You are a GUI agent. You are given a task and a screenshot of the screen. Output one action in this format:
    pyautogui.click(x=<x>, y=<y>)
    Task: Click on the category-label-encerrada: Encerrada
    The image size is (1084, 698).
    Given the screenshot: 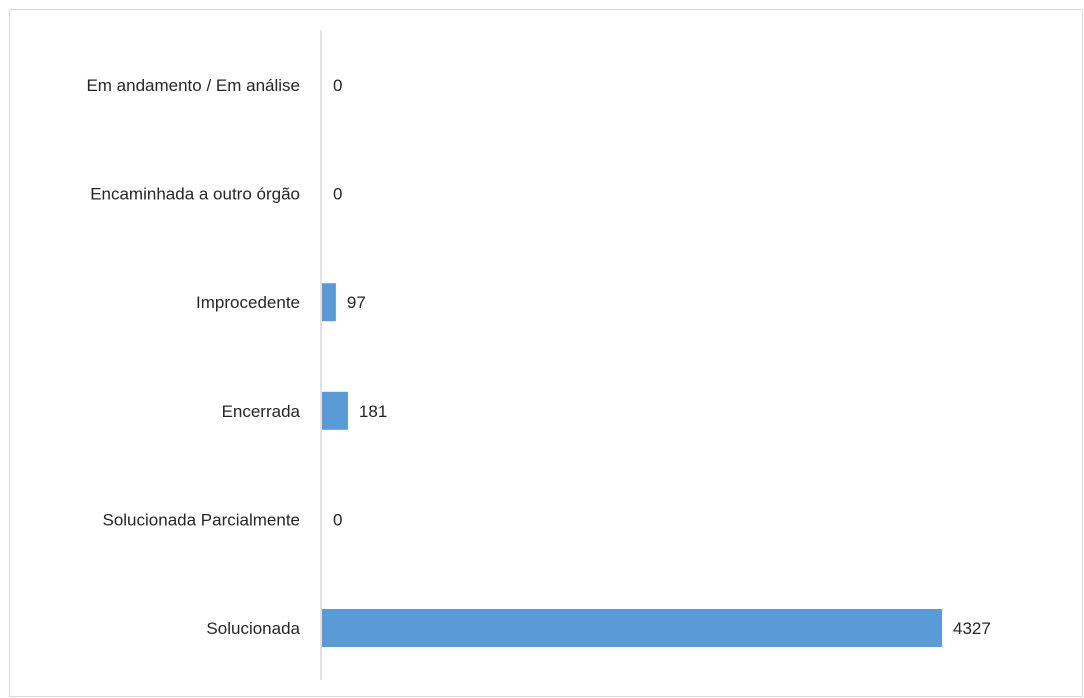 What is the action you would take?
    pyautogui.click(x=261, y=411)
    